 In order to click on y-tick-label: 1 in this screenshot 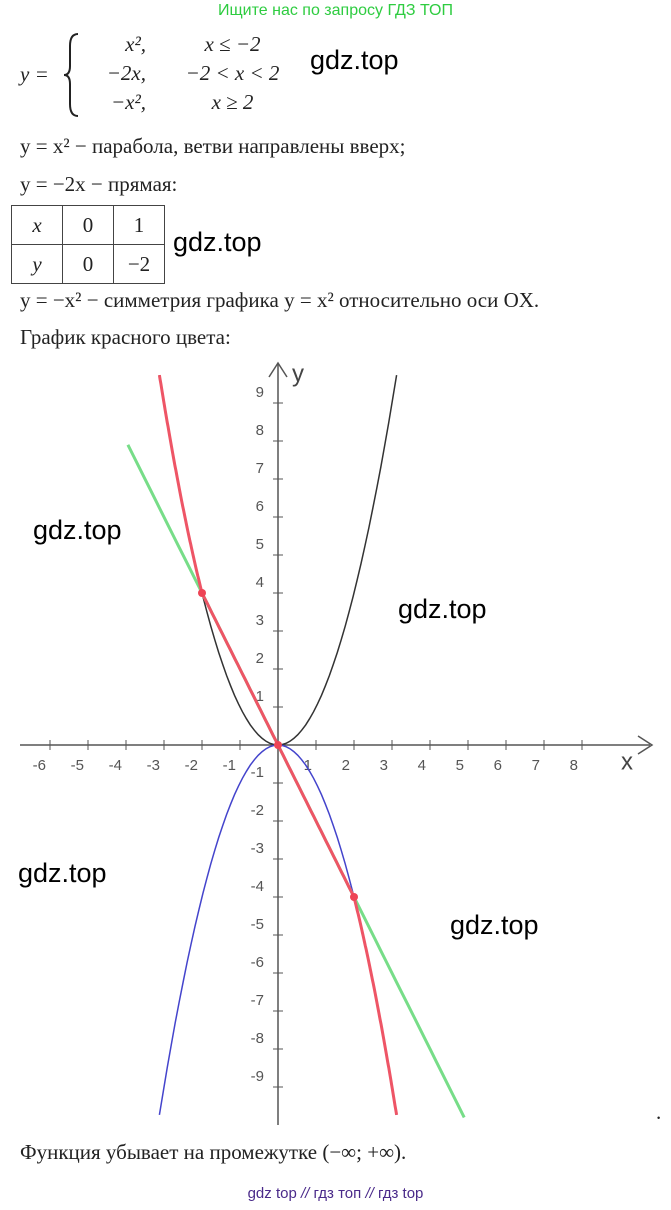, I will do `click(260, 696)`.